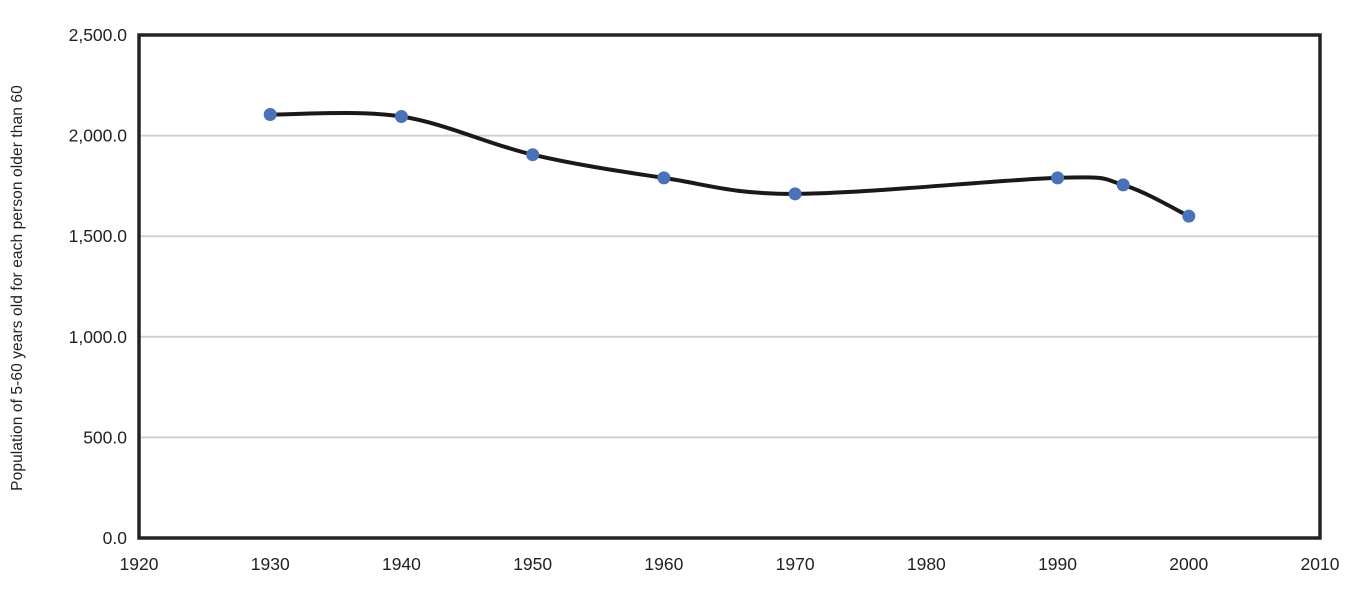 This screenshot has width=1360, height=608. What do you see at coordinates (1057, 564) in the screenshot?
I see `x-tick-label: 1990` at bounding box center [1057, 564].